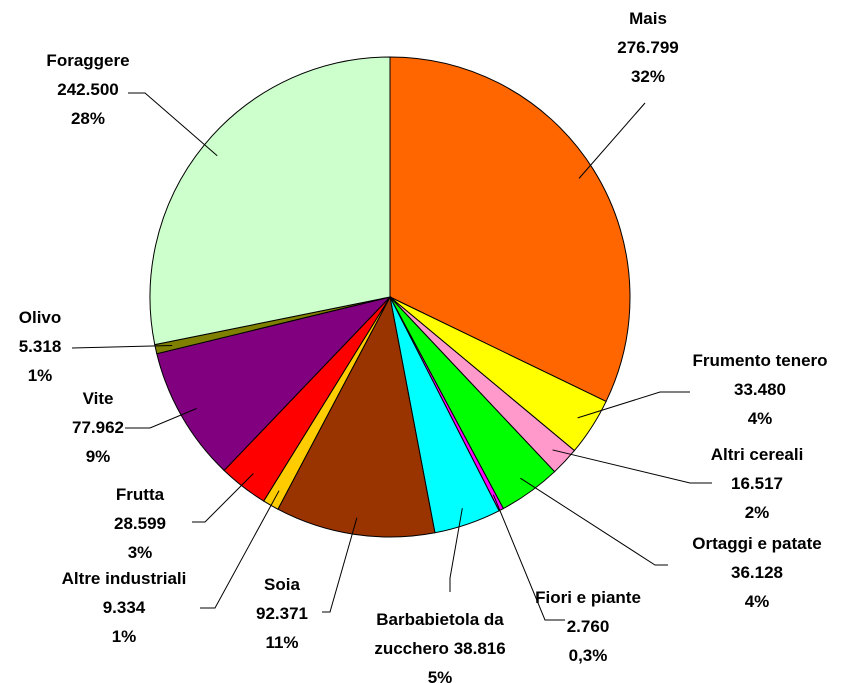 The height and width of the screenshot is (683, 848). Describe the element at coordinates (40, 317) in the screenshot. I see `label-text: Olivo` at that location.